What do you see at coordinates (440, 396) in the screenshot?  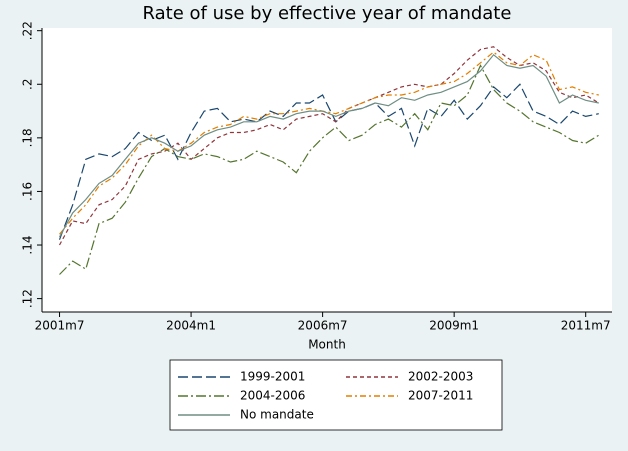 I see `legend-label: 2007-2011` at bounding box center [440, 396].